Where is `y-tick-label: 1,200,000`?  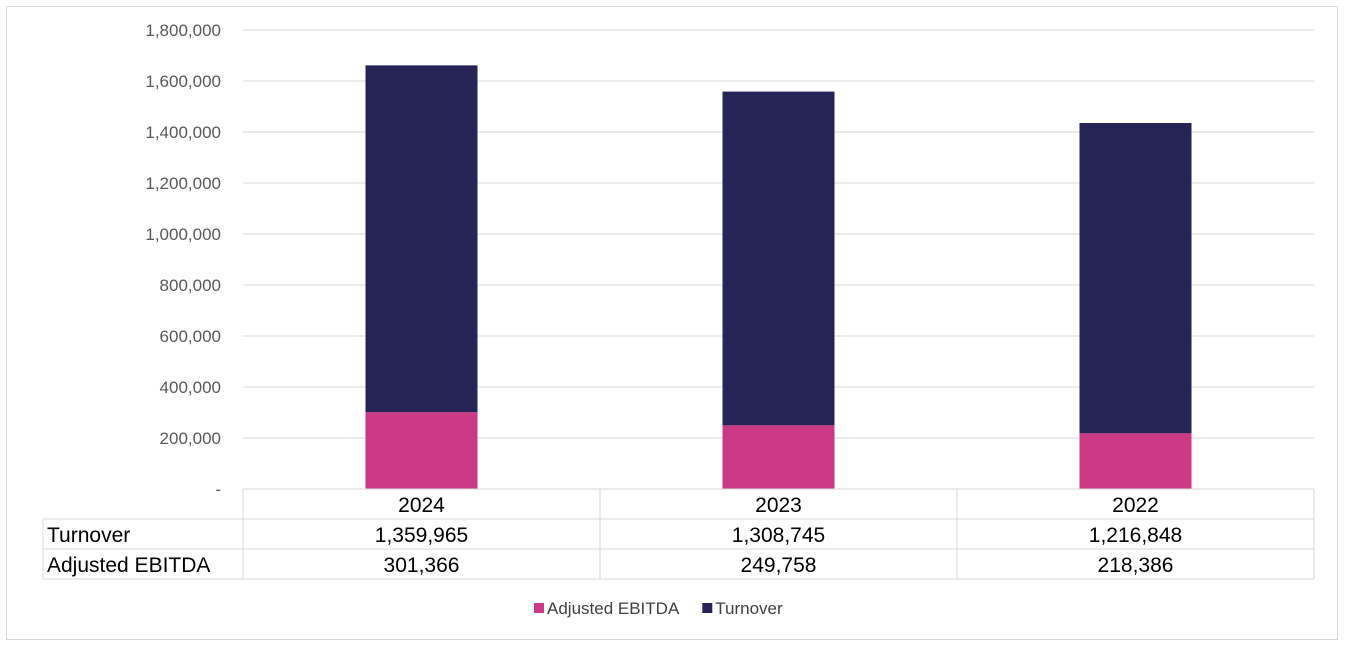
y-tick-label: 1,200,000 is located at coordinates (183, 183).